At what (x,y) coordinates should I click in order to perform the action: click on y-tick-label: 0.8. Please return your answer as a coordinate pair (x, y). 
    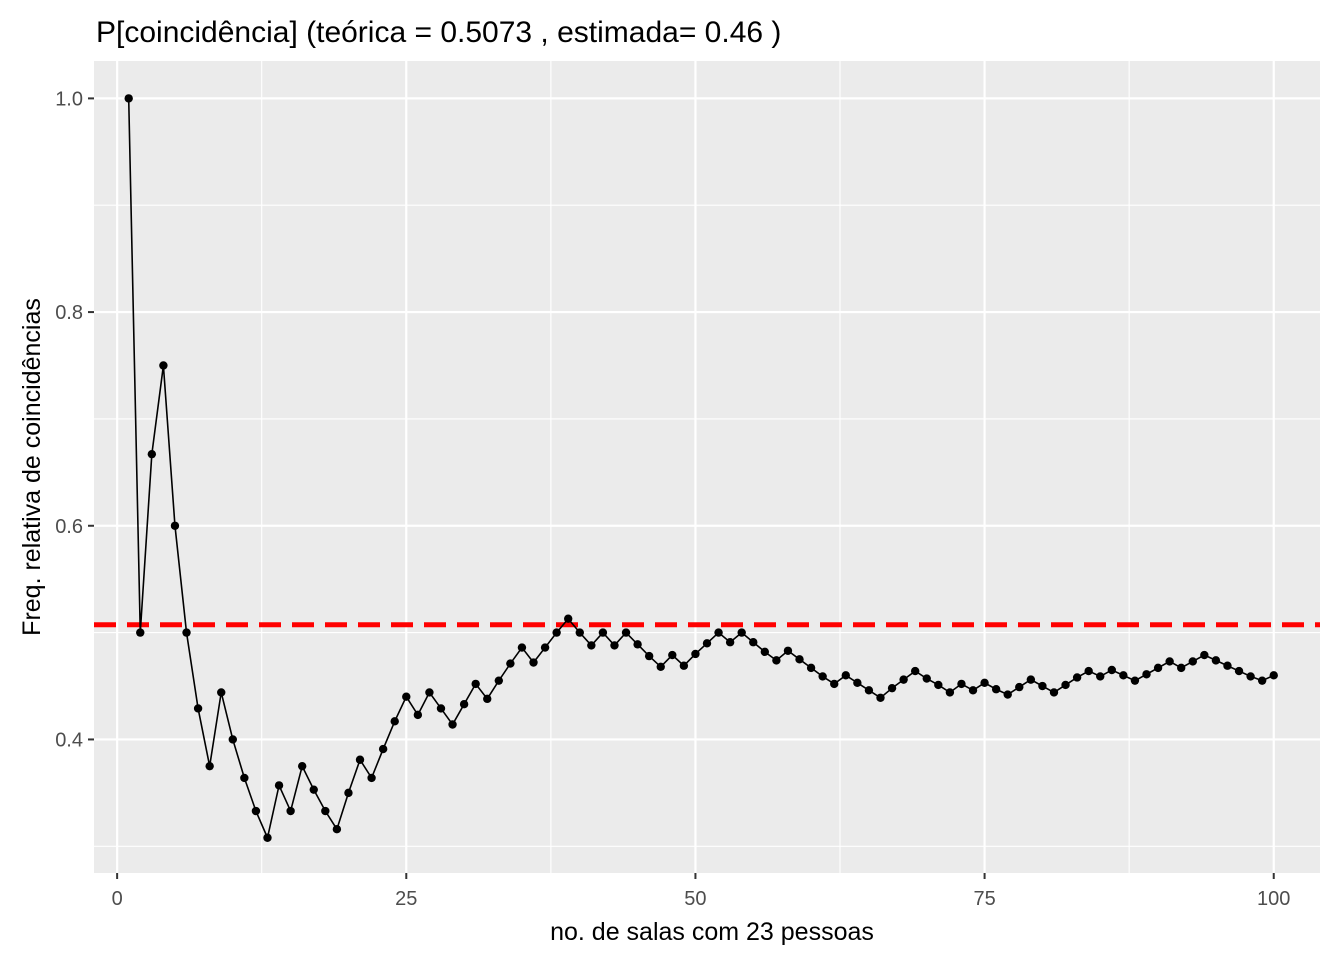
    Looking at the image, I should click on (69, 313).